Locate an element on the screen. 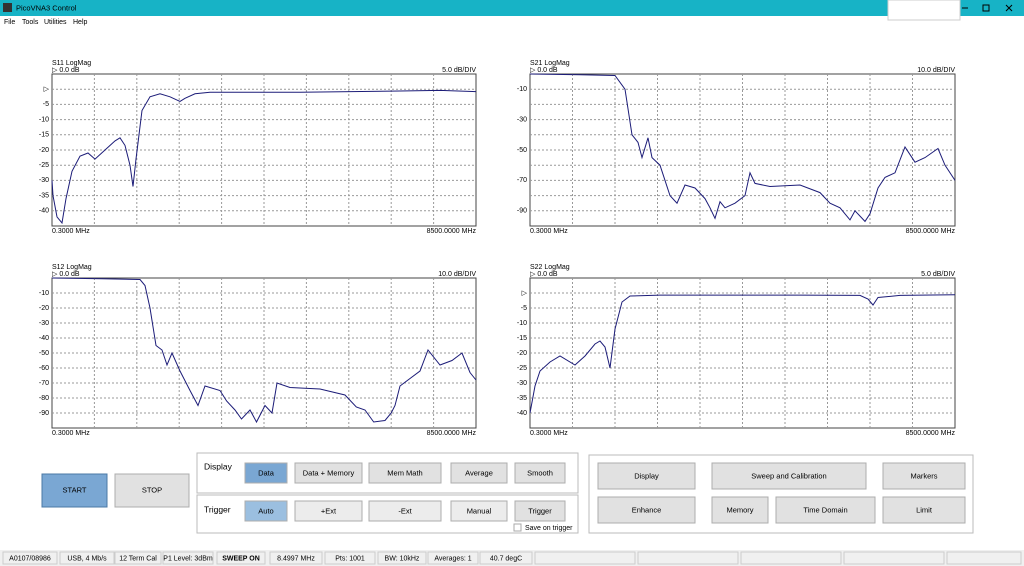 This screenshot has height=566, width=1024. group-label: Display is located at coordinates (218, 466).